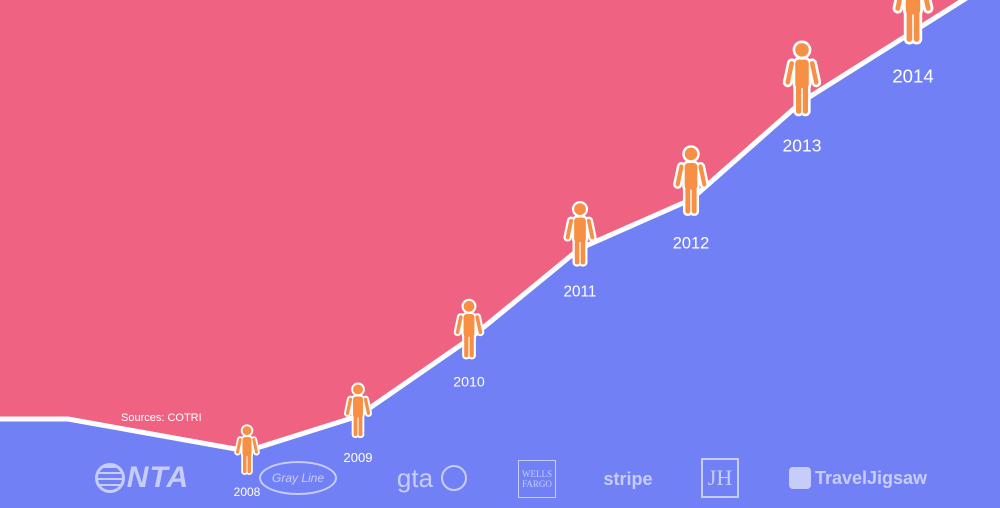 This screenshot has width=1000, height=508. What do you see at coordinates (161, 418) in the screenshot?
I see `source-note: Sources: COTRI` at bounding box center [161, 418].